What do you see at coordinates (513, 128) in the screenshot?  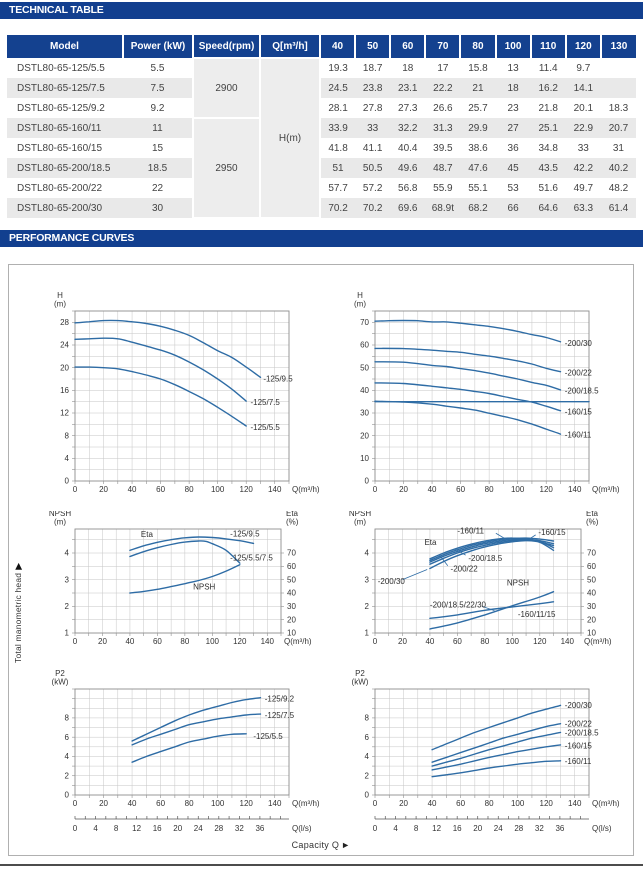 I see `table-cell: 27` at bounding box center [513, 128].